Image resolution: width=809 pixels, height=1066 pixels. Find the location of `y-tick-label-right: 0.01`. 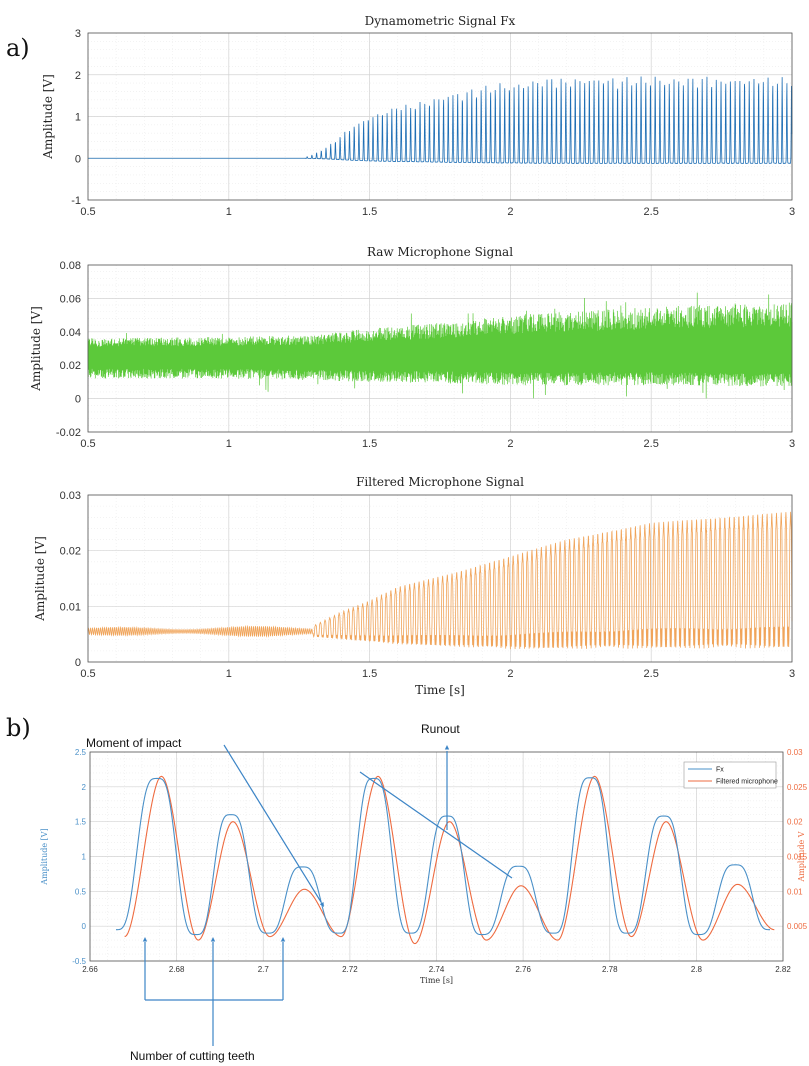

y-tick-label-right: 0.01 is located at coordinates (795, 891).